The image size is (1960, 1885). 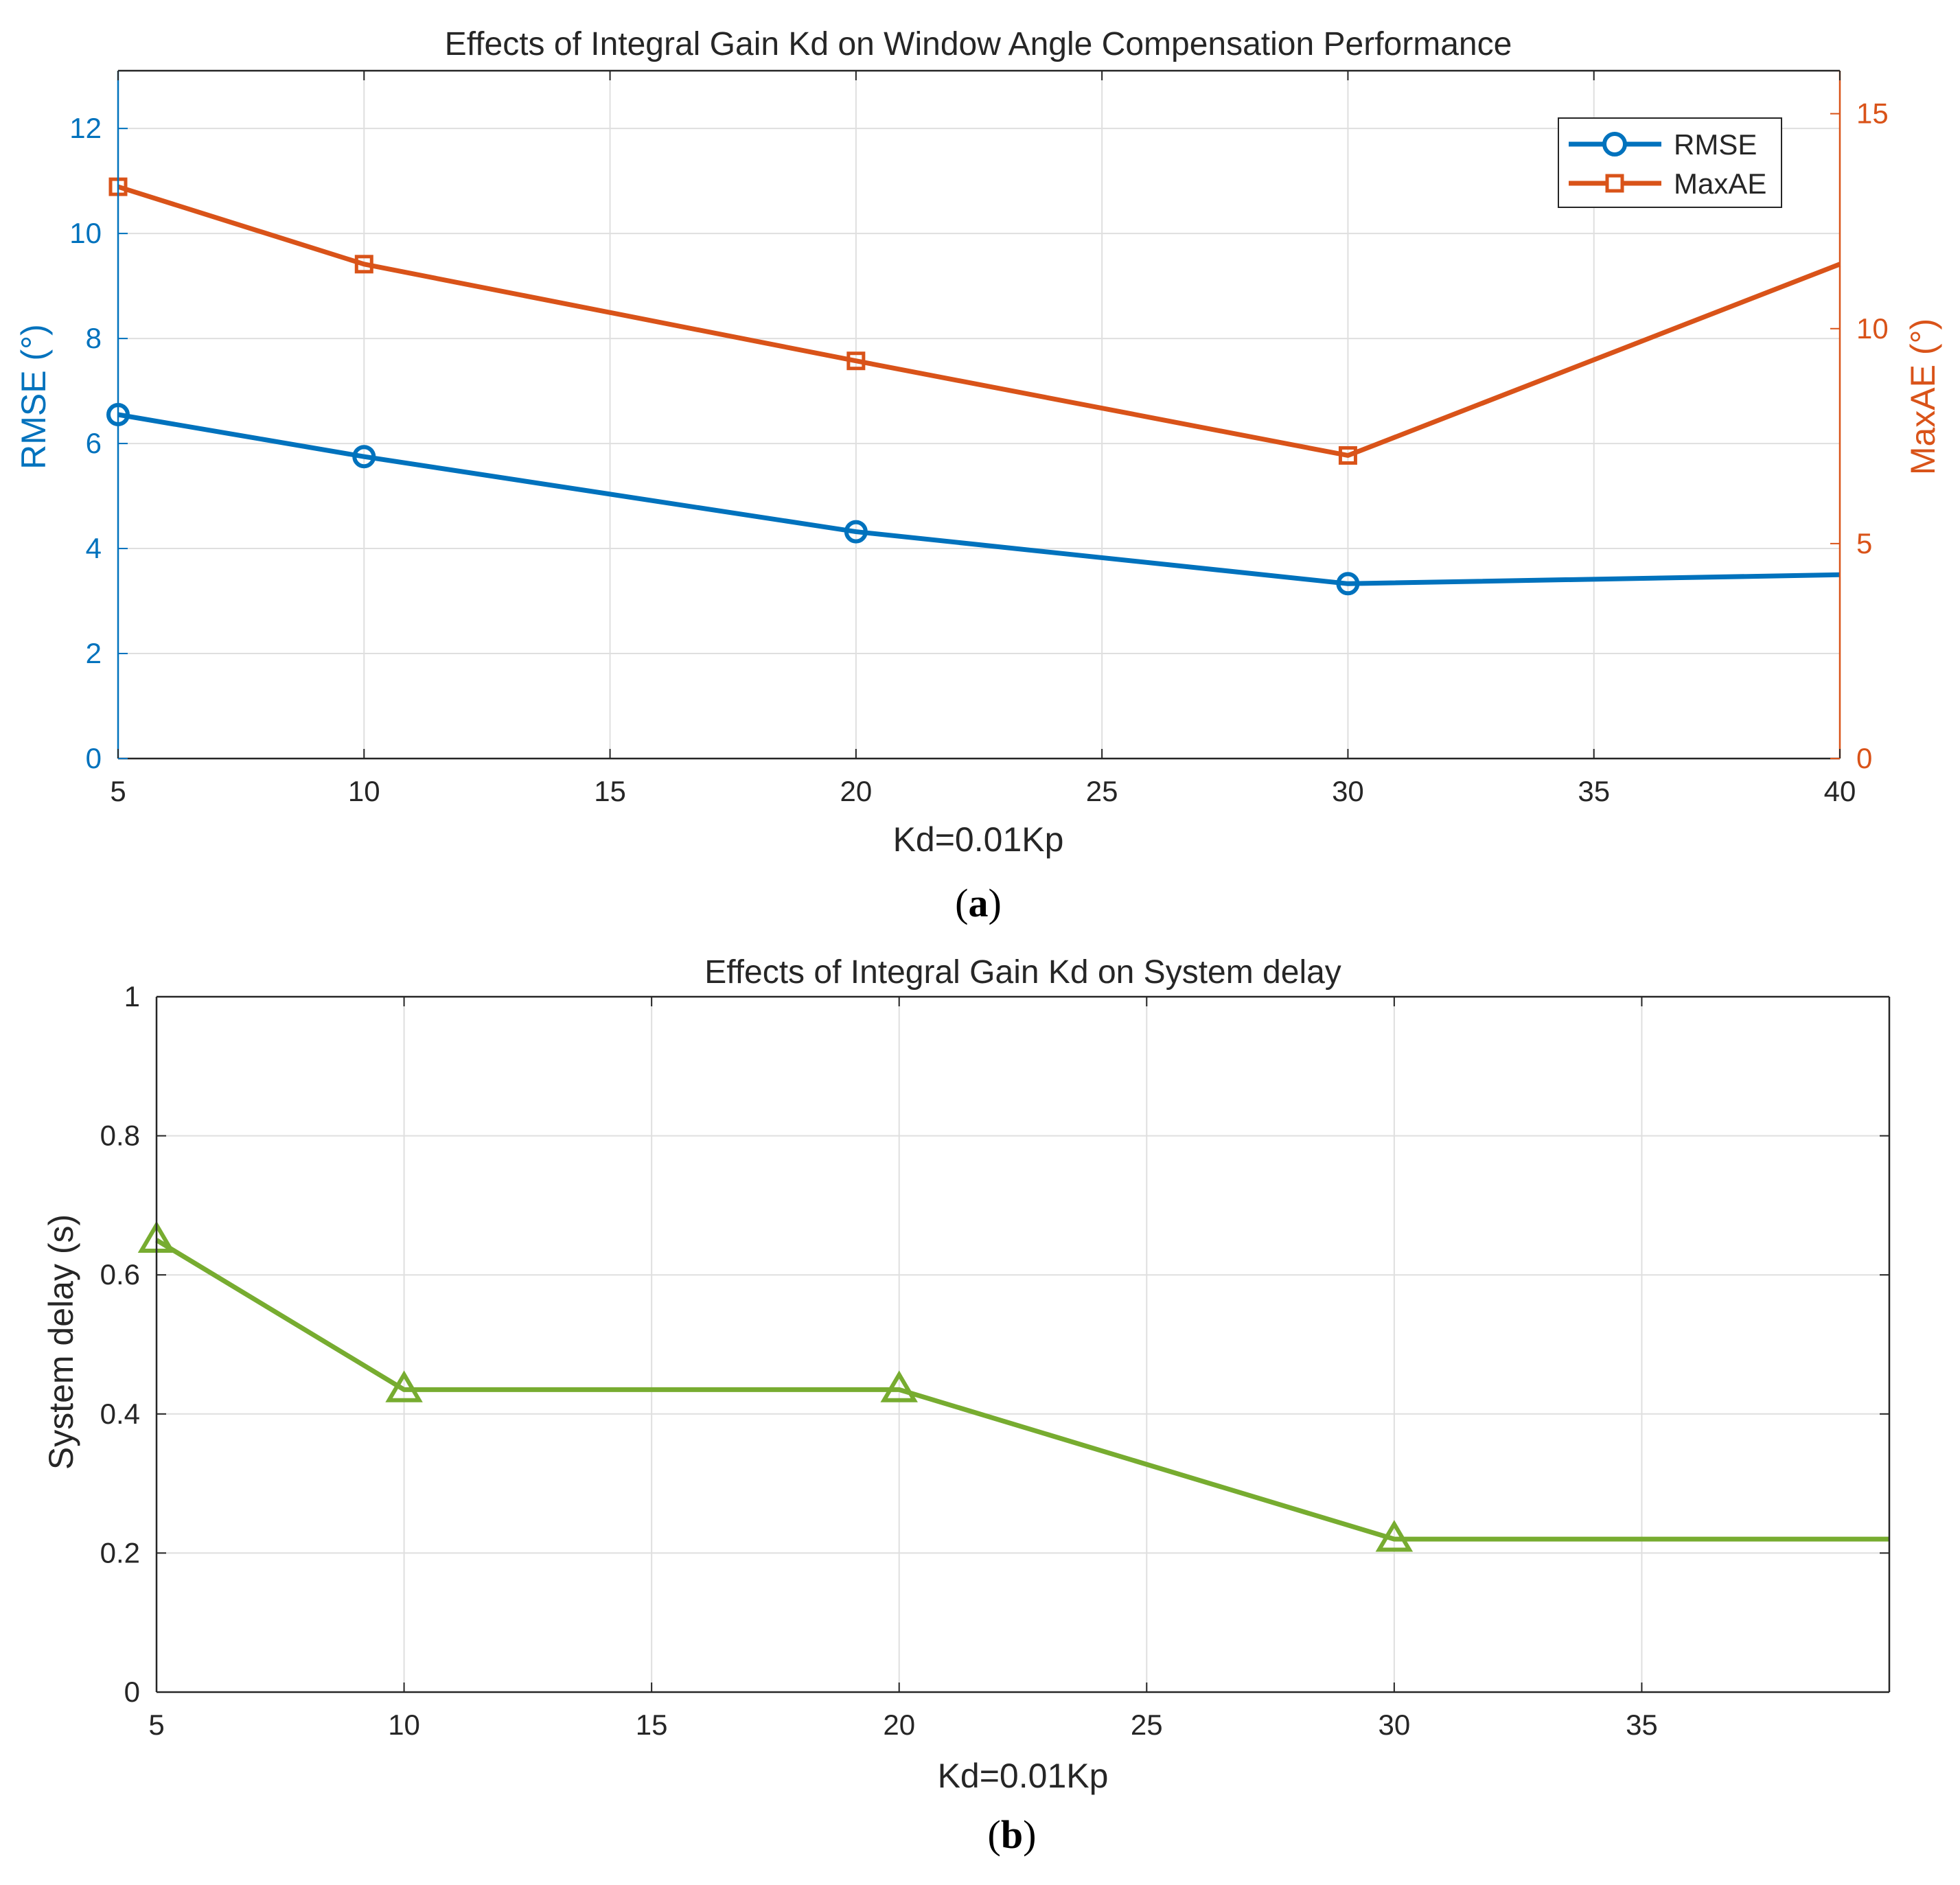 What do you see at coordinates (1720, 183) in the screenshot?
I see `legend-maxae-label: MaxAE` at bounding box center [1720, 183].